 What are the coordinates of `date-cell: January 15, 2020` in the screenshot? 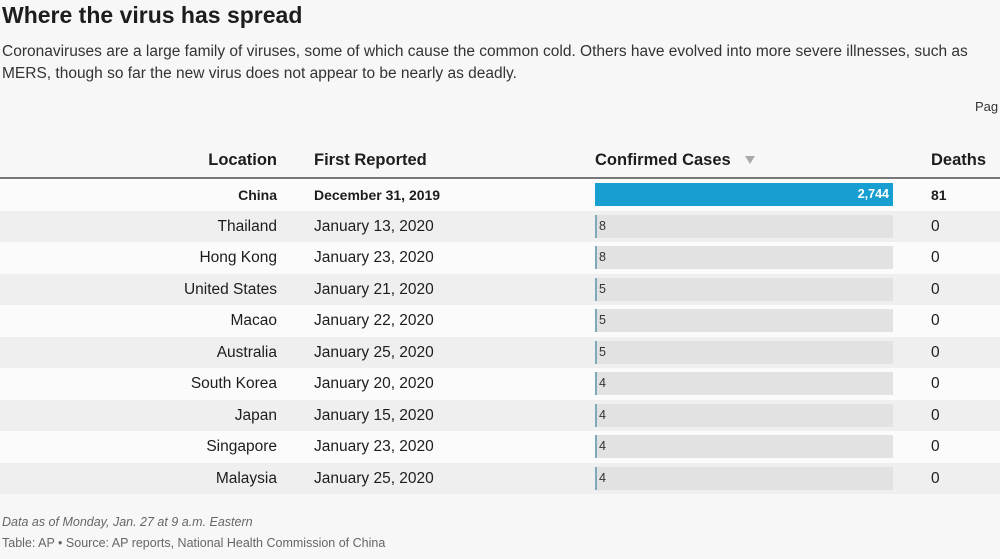 It's located at (374, 415).